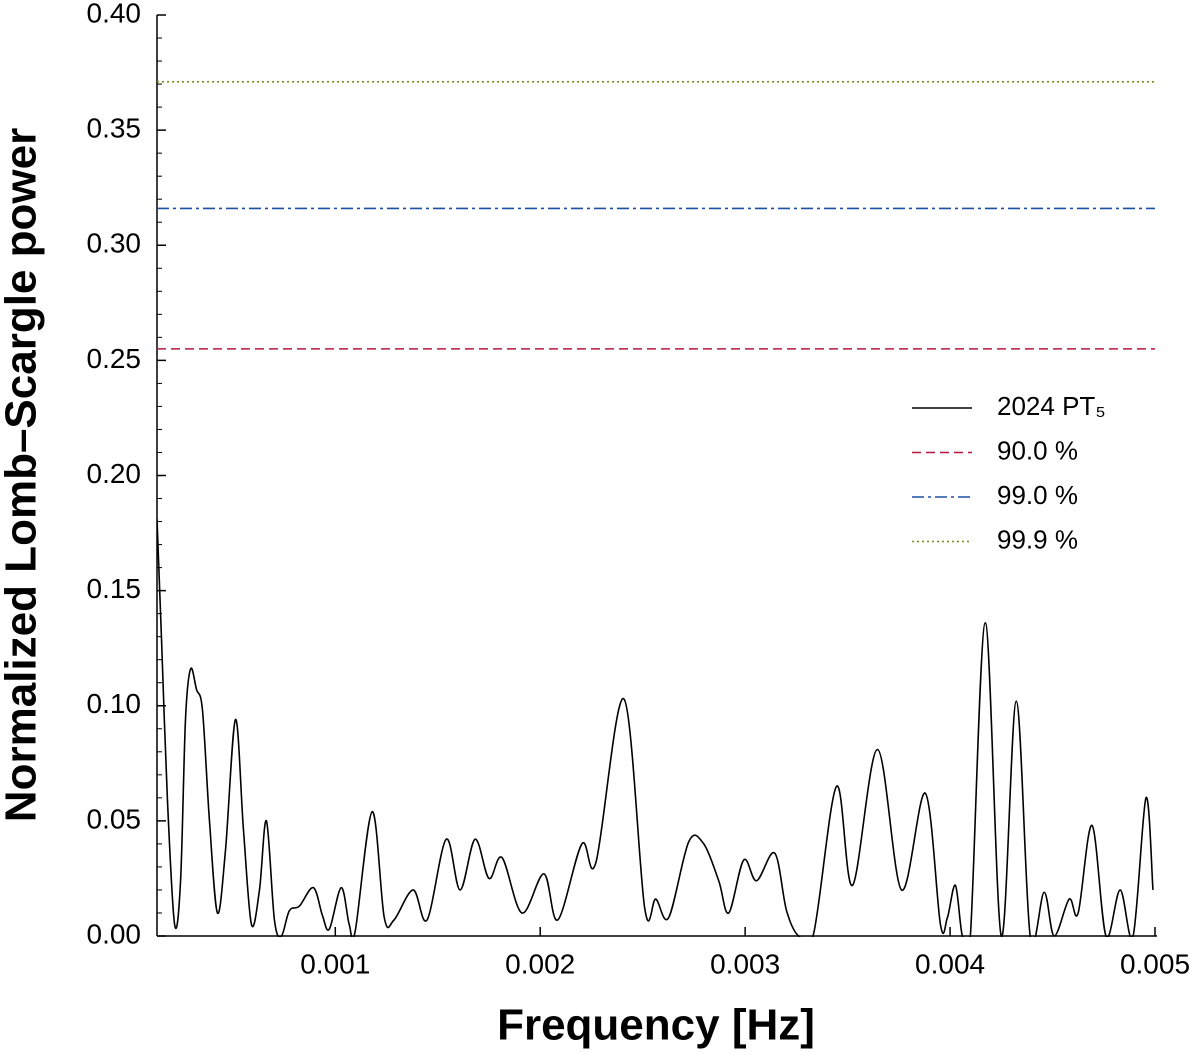 This screenshot has width=1200, height=1055. What do you see at coordinates (114, 703) in the screenshot?
I see `y-tick-label: 0.10` at bounding box center [114, 703].